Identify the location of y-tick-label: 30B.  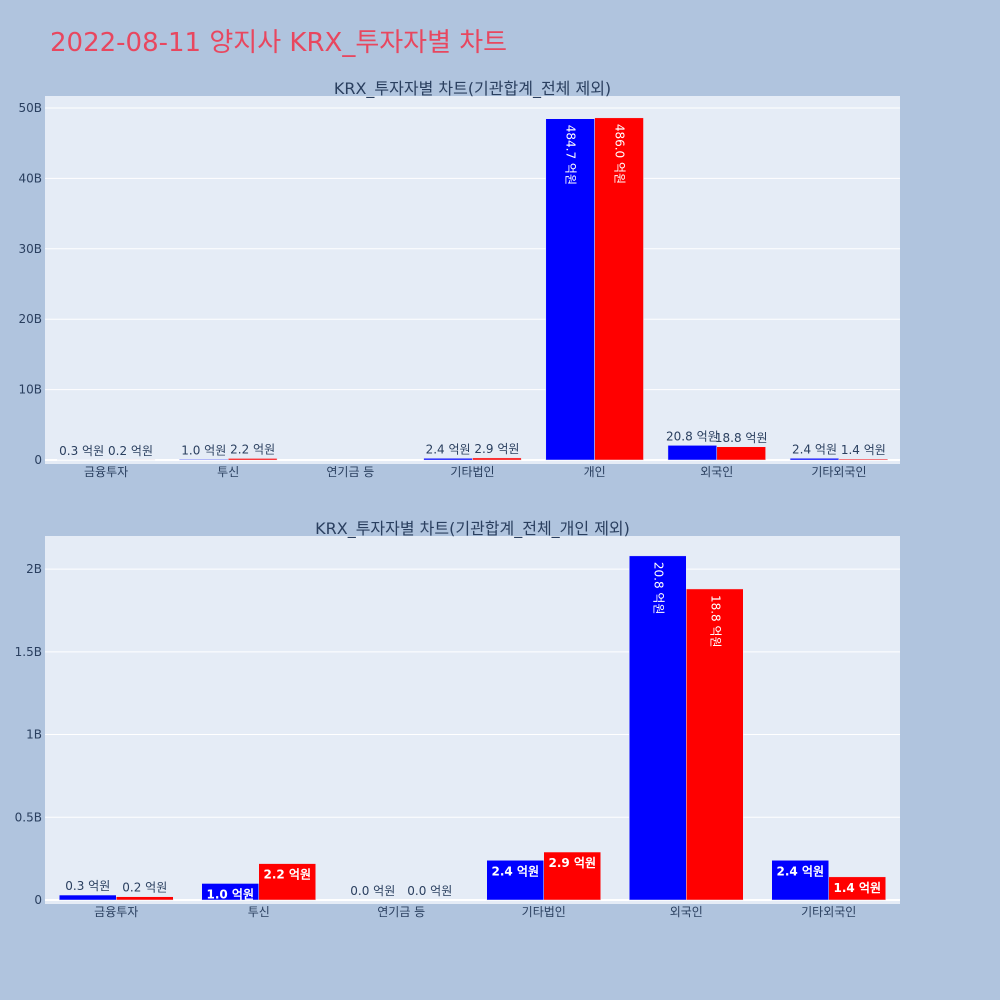
(30, 249).